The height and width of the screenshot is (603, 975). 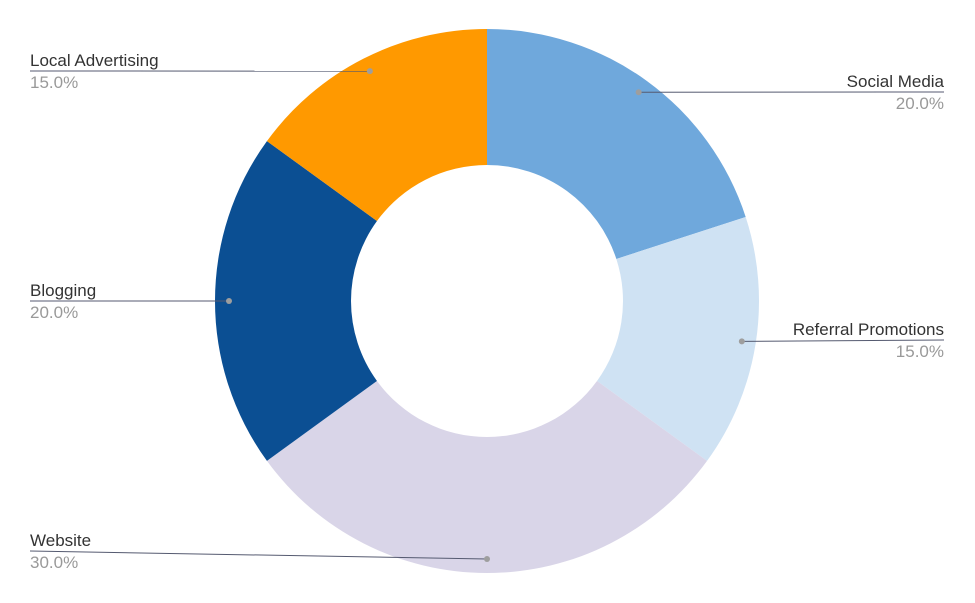 I want to click on slice-value-blogging: 20.0%, so click(x=54, y=312).